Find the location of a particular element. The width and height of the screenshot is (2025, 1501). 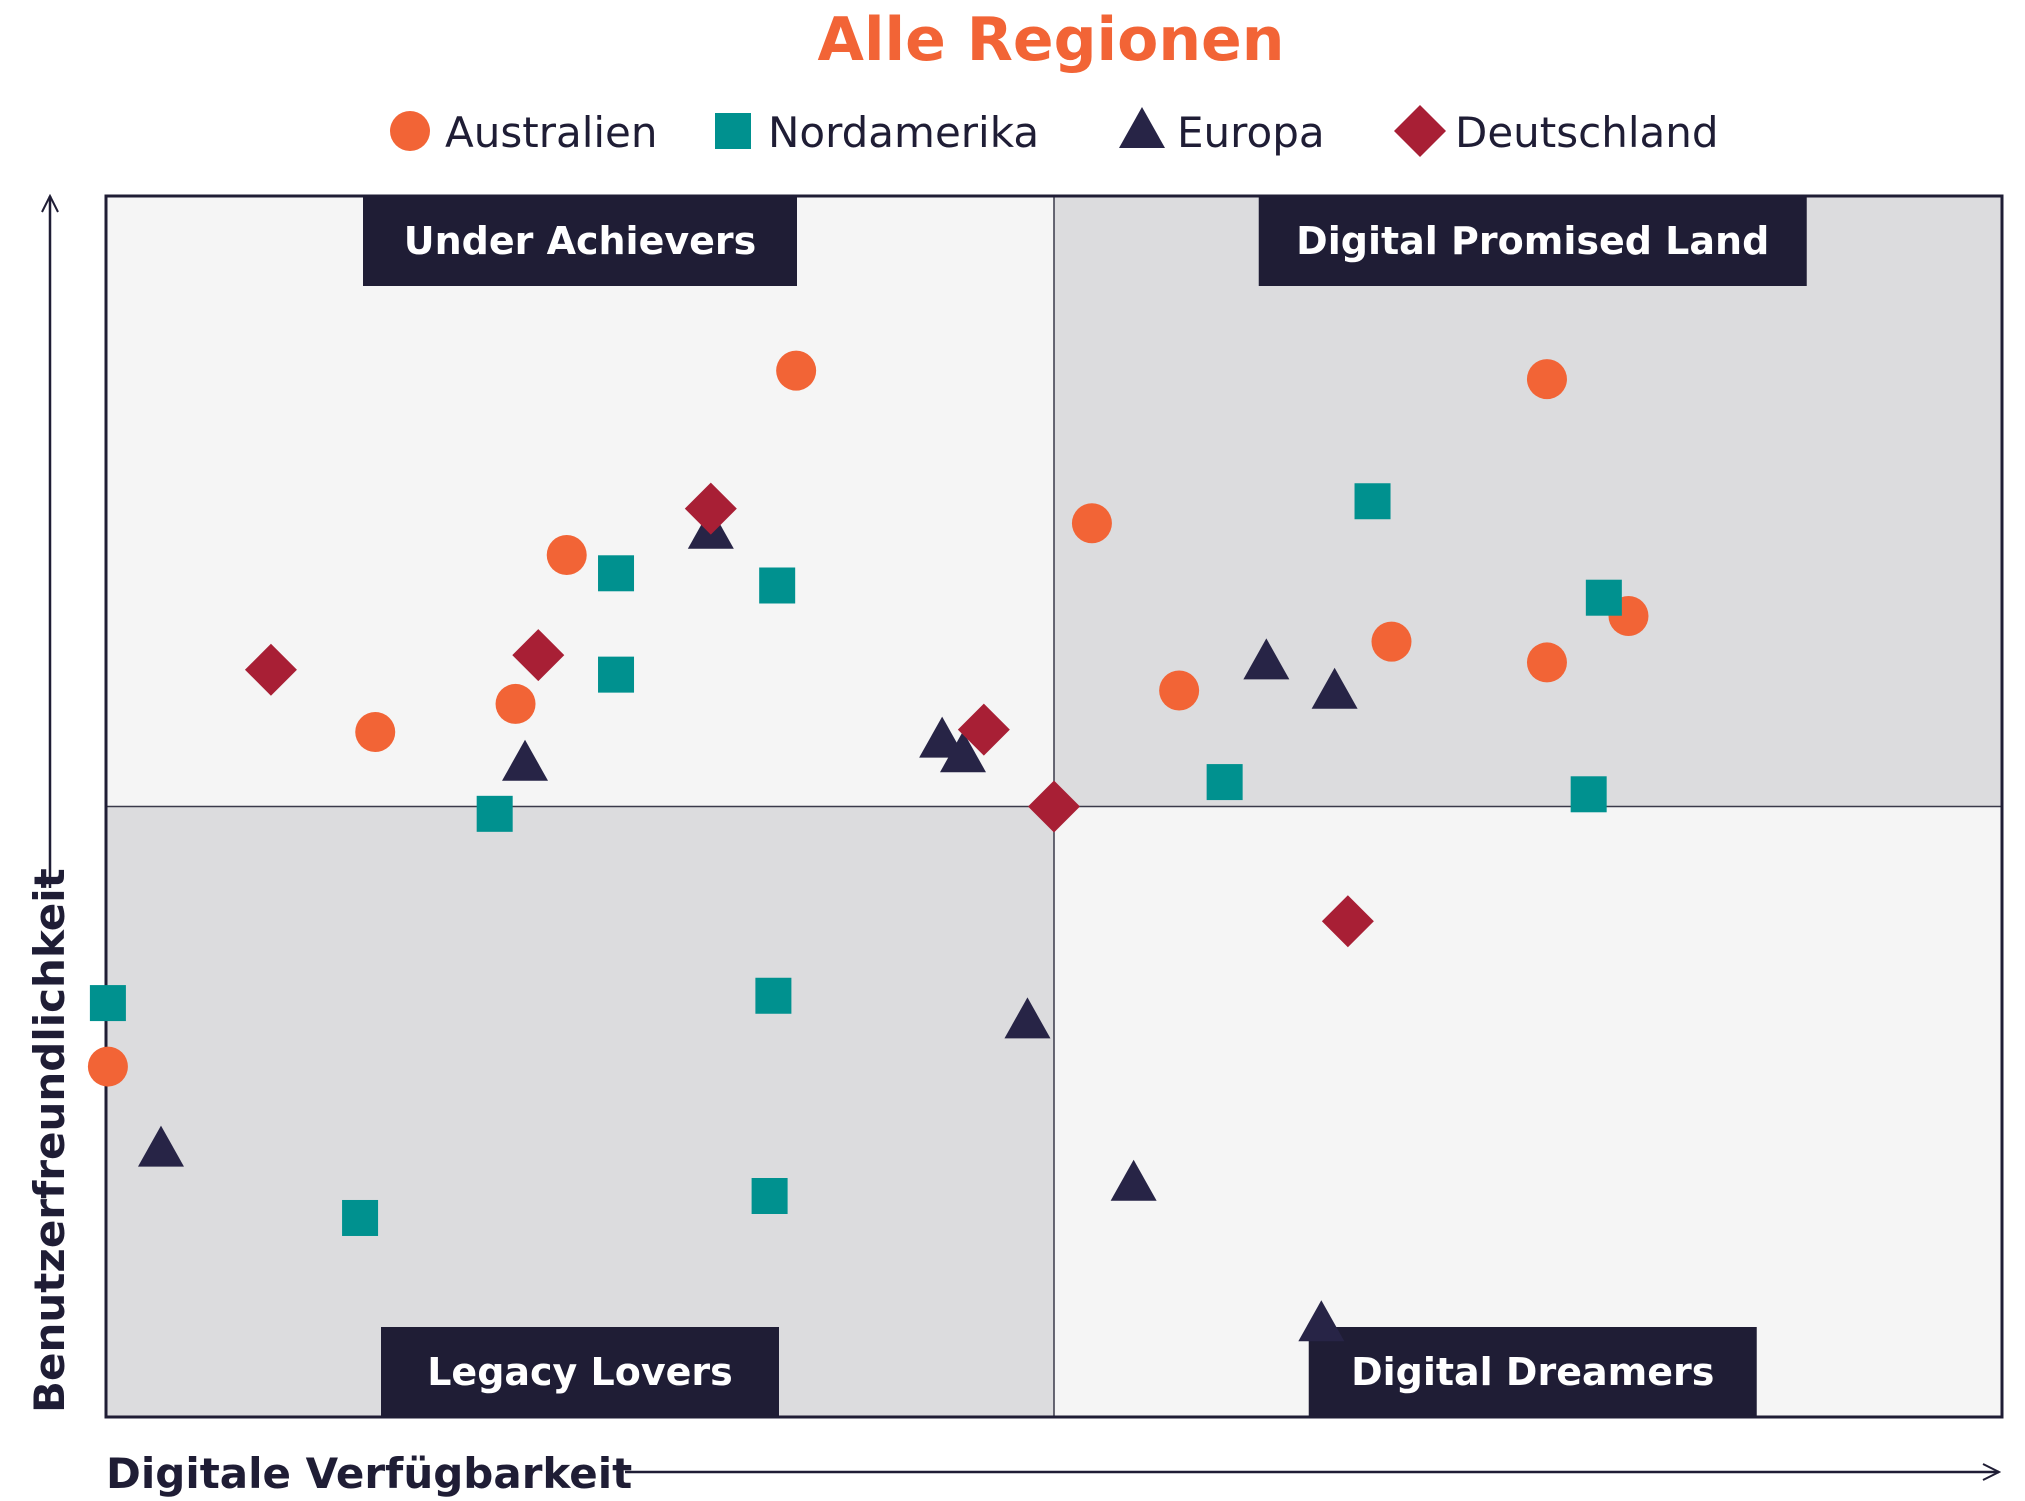

legend-marker-europa is located at coordinates (1142, 127).